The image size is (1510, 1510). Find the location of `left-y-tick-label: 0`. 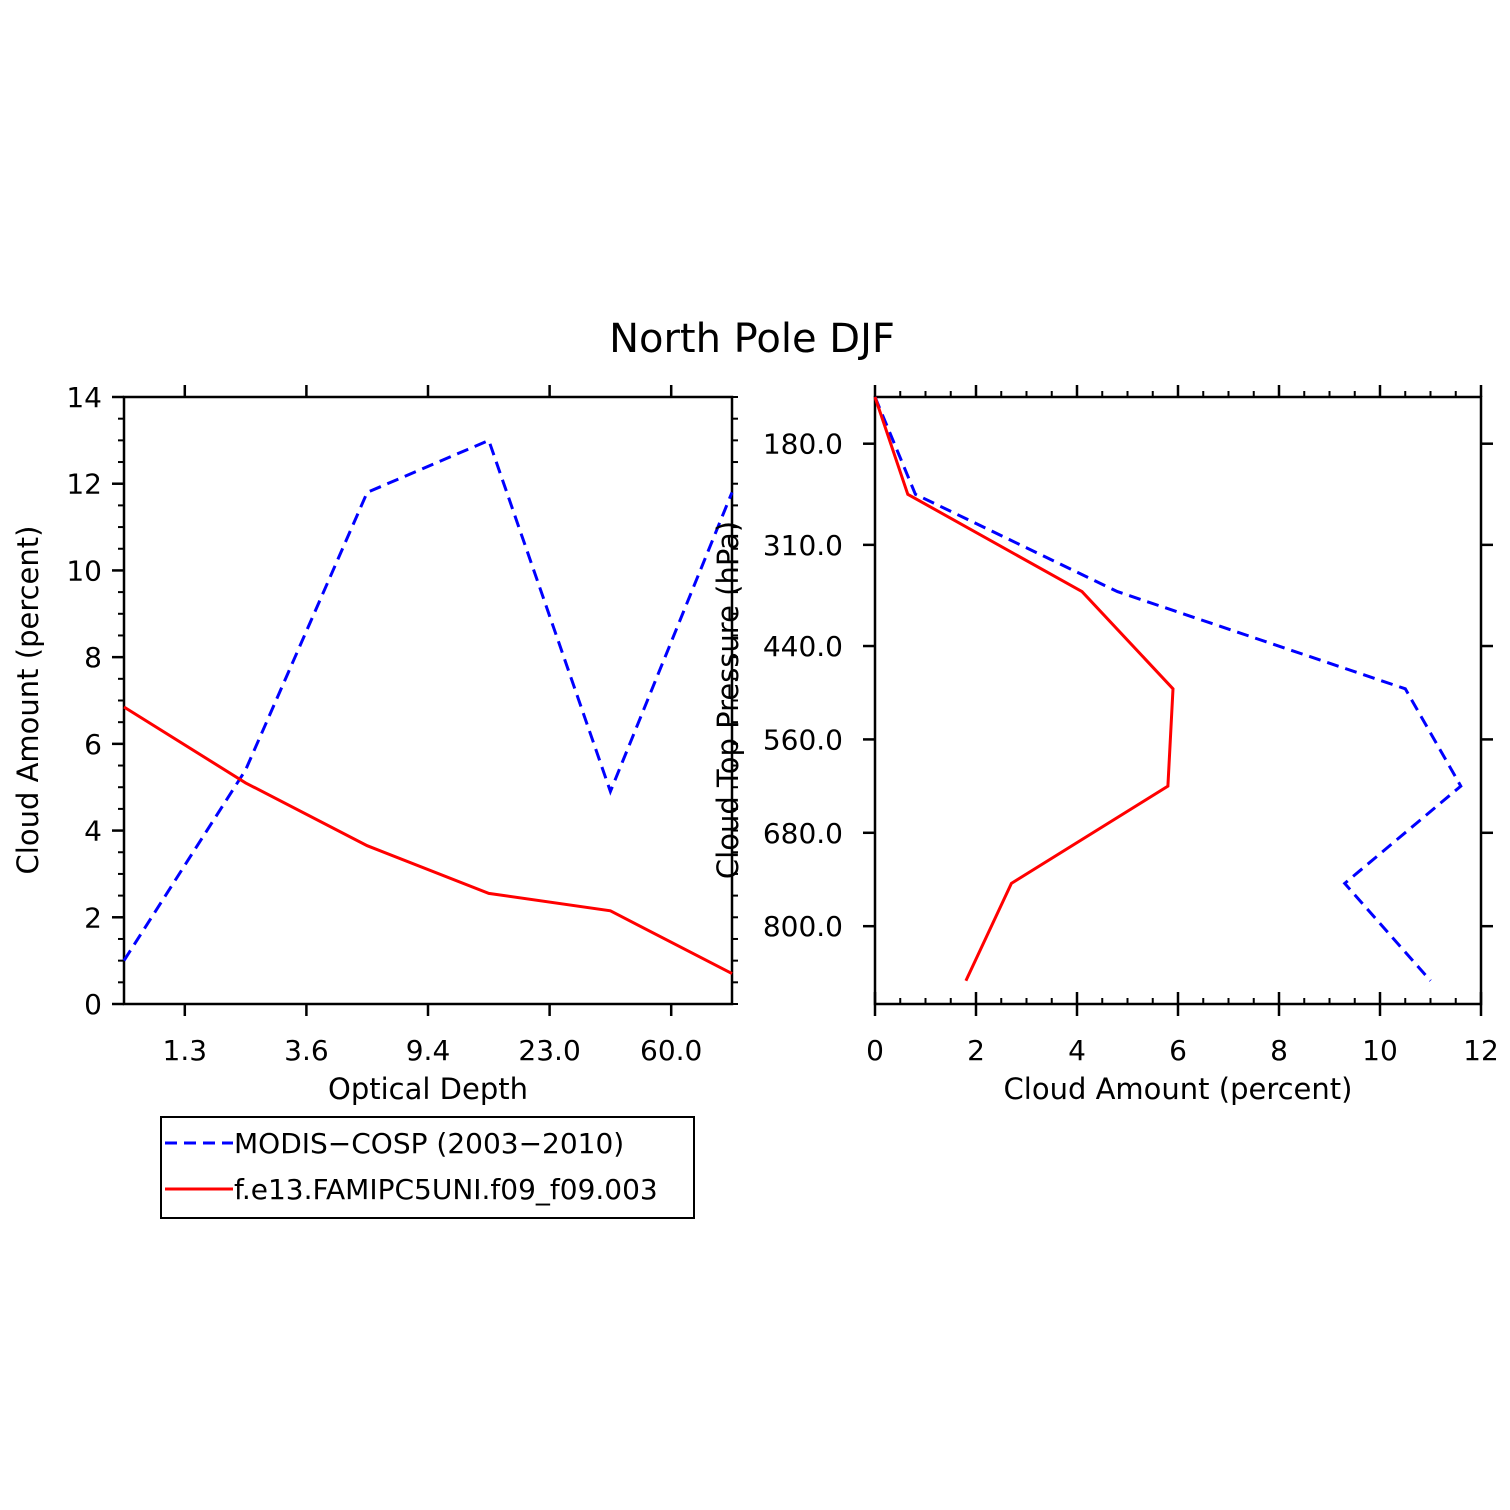

left-y-tick-label: 0 is located at coordinates (93, 1004).